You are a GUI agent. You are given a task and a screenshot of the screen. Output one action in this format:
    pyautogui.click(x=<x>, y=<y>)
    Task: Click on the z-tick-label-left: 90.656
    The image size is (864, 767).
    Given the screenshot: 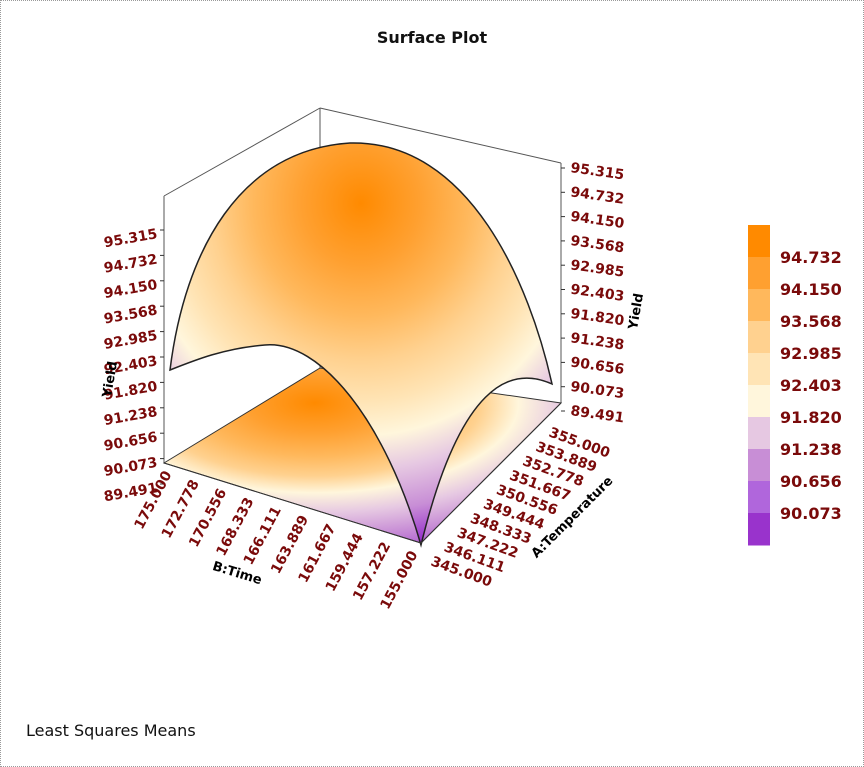 What is the action you would take?
    pyautogui.click(x=131, y=441)
    